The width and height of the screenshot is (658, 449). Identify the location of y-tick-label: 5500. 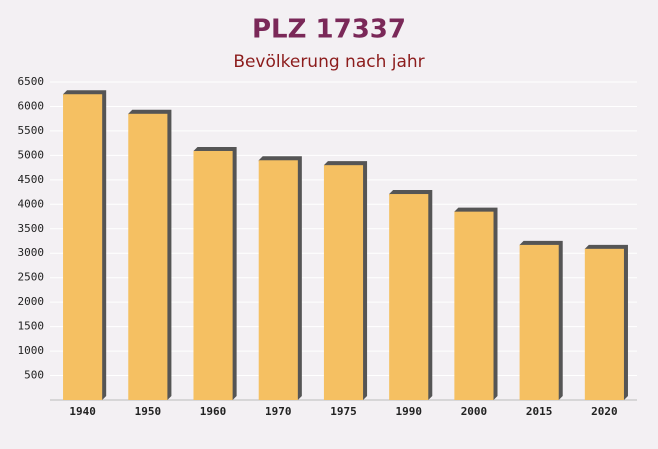
(31, 130).